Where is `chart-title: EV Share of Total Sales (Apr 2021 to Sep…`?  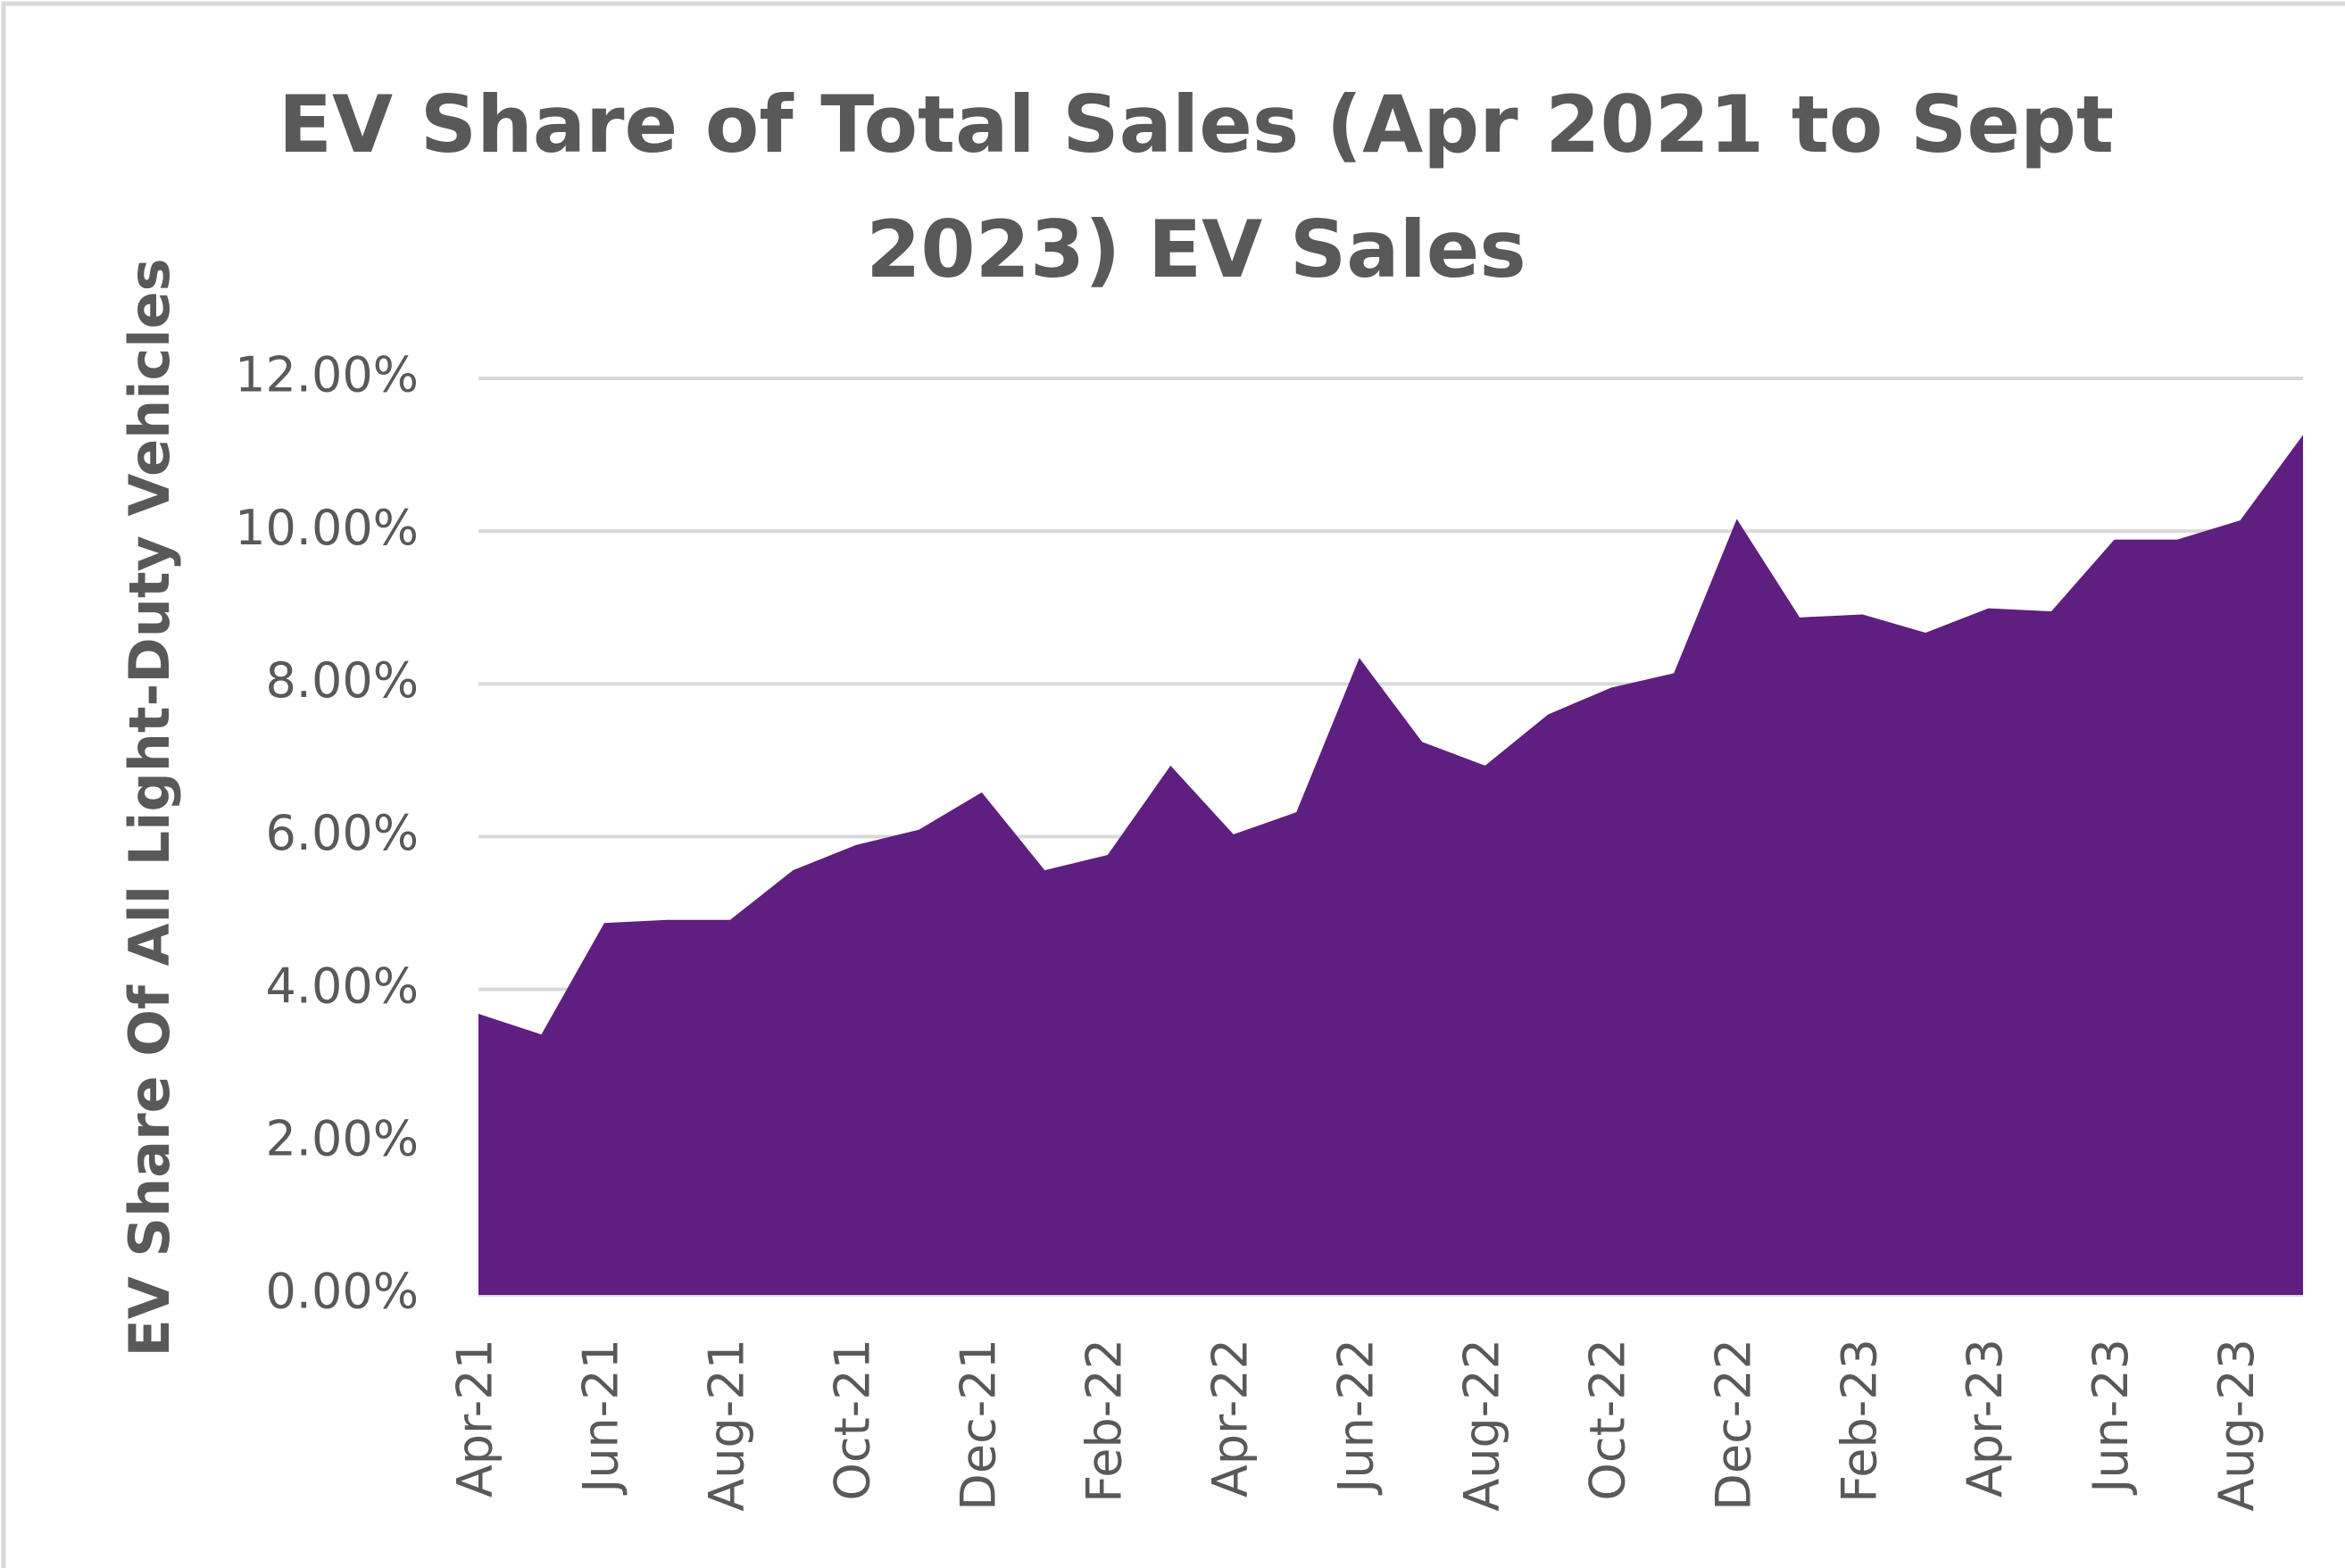
chart-title: EV Share of Total Sales (Apr 2021 to Sep… is located at coordinates (1197, 187).